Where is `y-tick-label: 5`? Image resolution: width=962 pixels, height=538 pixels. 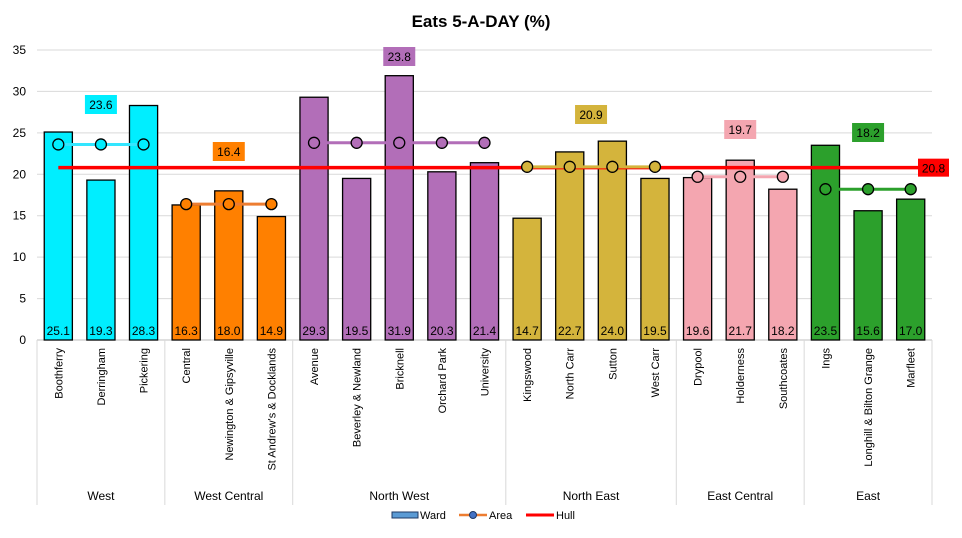
y-tick-label: 5 is located at coordinates (22, 299).